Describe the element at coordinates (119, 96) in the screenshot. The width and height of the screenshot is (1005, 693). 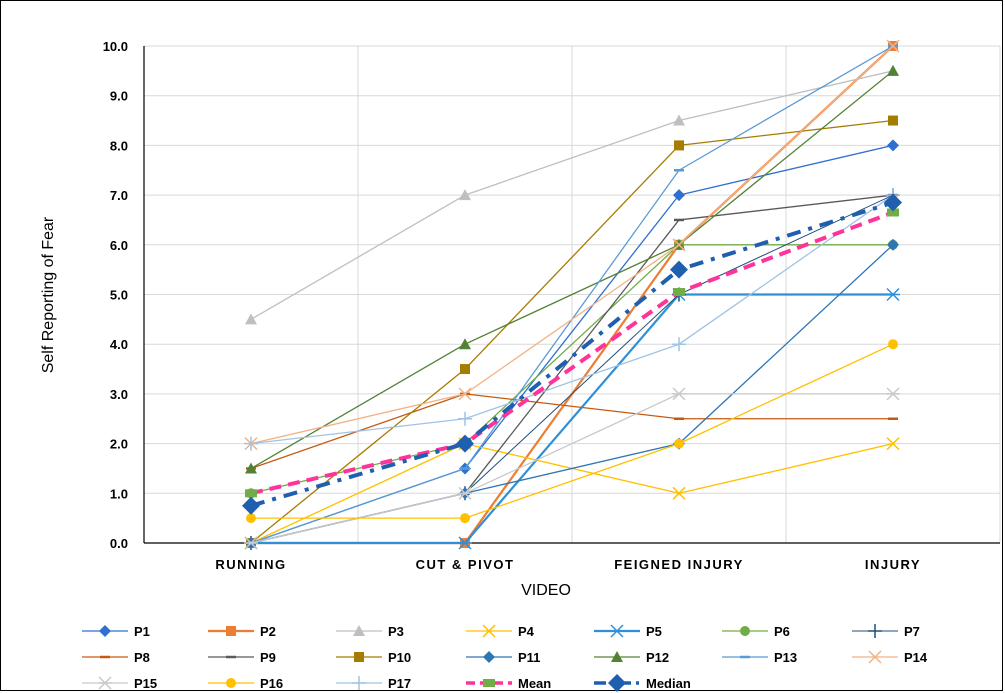
I see `y-tick-label: 9.0` at that location.